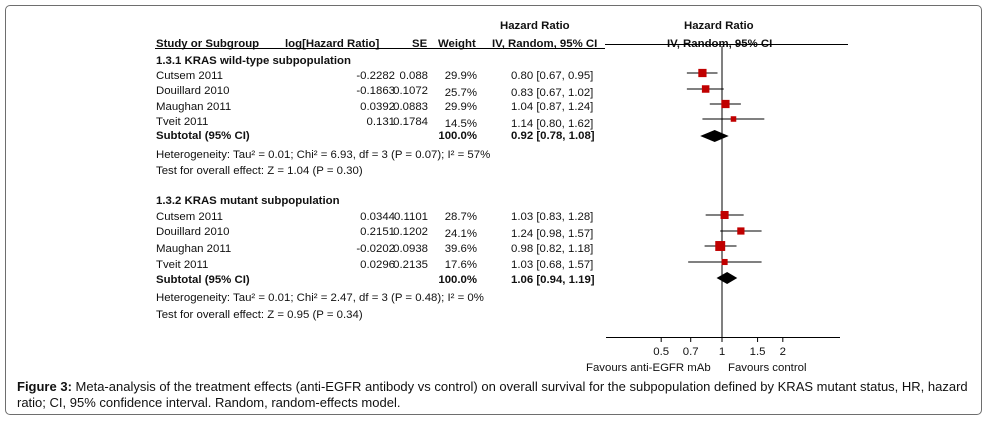 This screenshot has height=422, width=989. Describe the element at coordinates (460, 217) in the screenshot. I see `study-weight: 28.7%` at that location.